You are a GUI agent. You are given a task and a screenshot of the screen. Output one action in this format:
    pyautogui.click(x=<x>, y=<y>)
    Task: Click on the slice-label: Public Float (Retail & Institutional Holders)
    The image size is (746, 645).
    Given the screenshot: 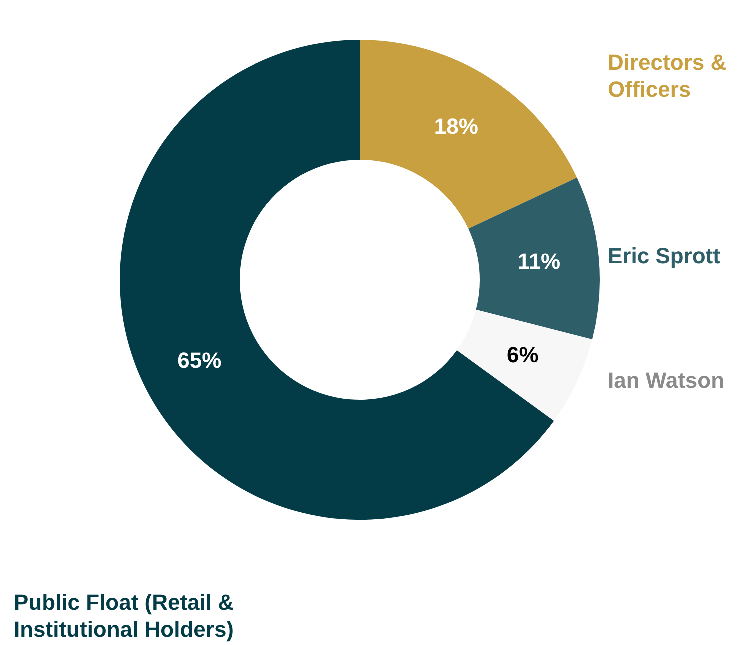 What is the action you would take?
    pyautogui.click(x=124, y=616)
    